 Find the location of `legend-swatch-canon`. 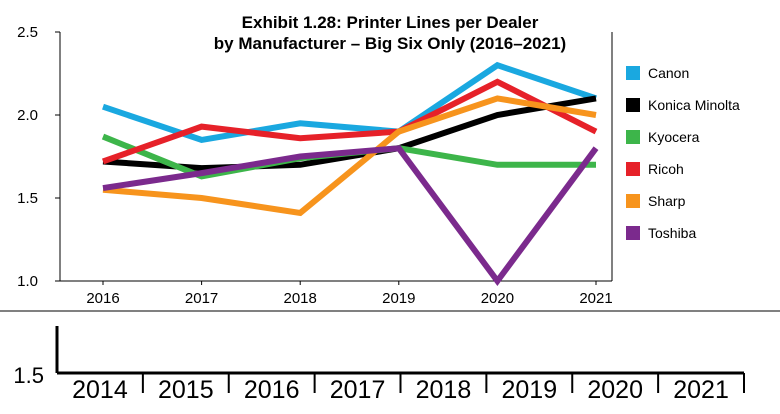

legend-swatch-canon is located at coordinates (633, 73).